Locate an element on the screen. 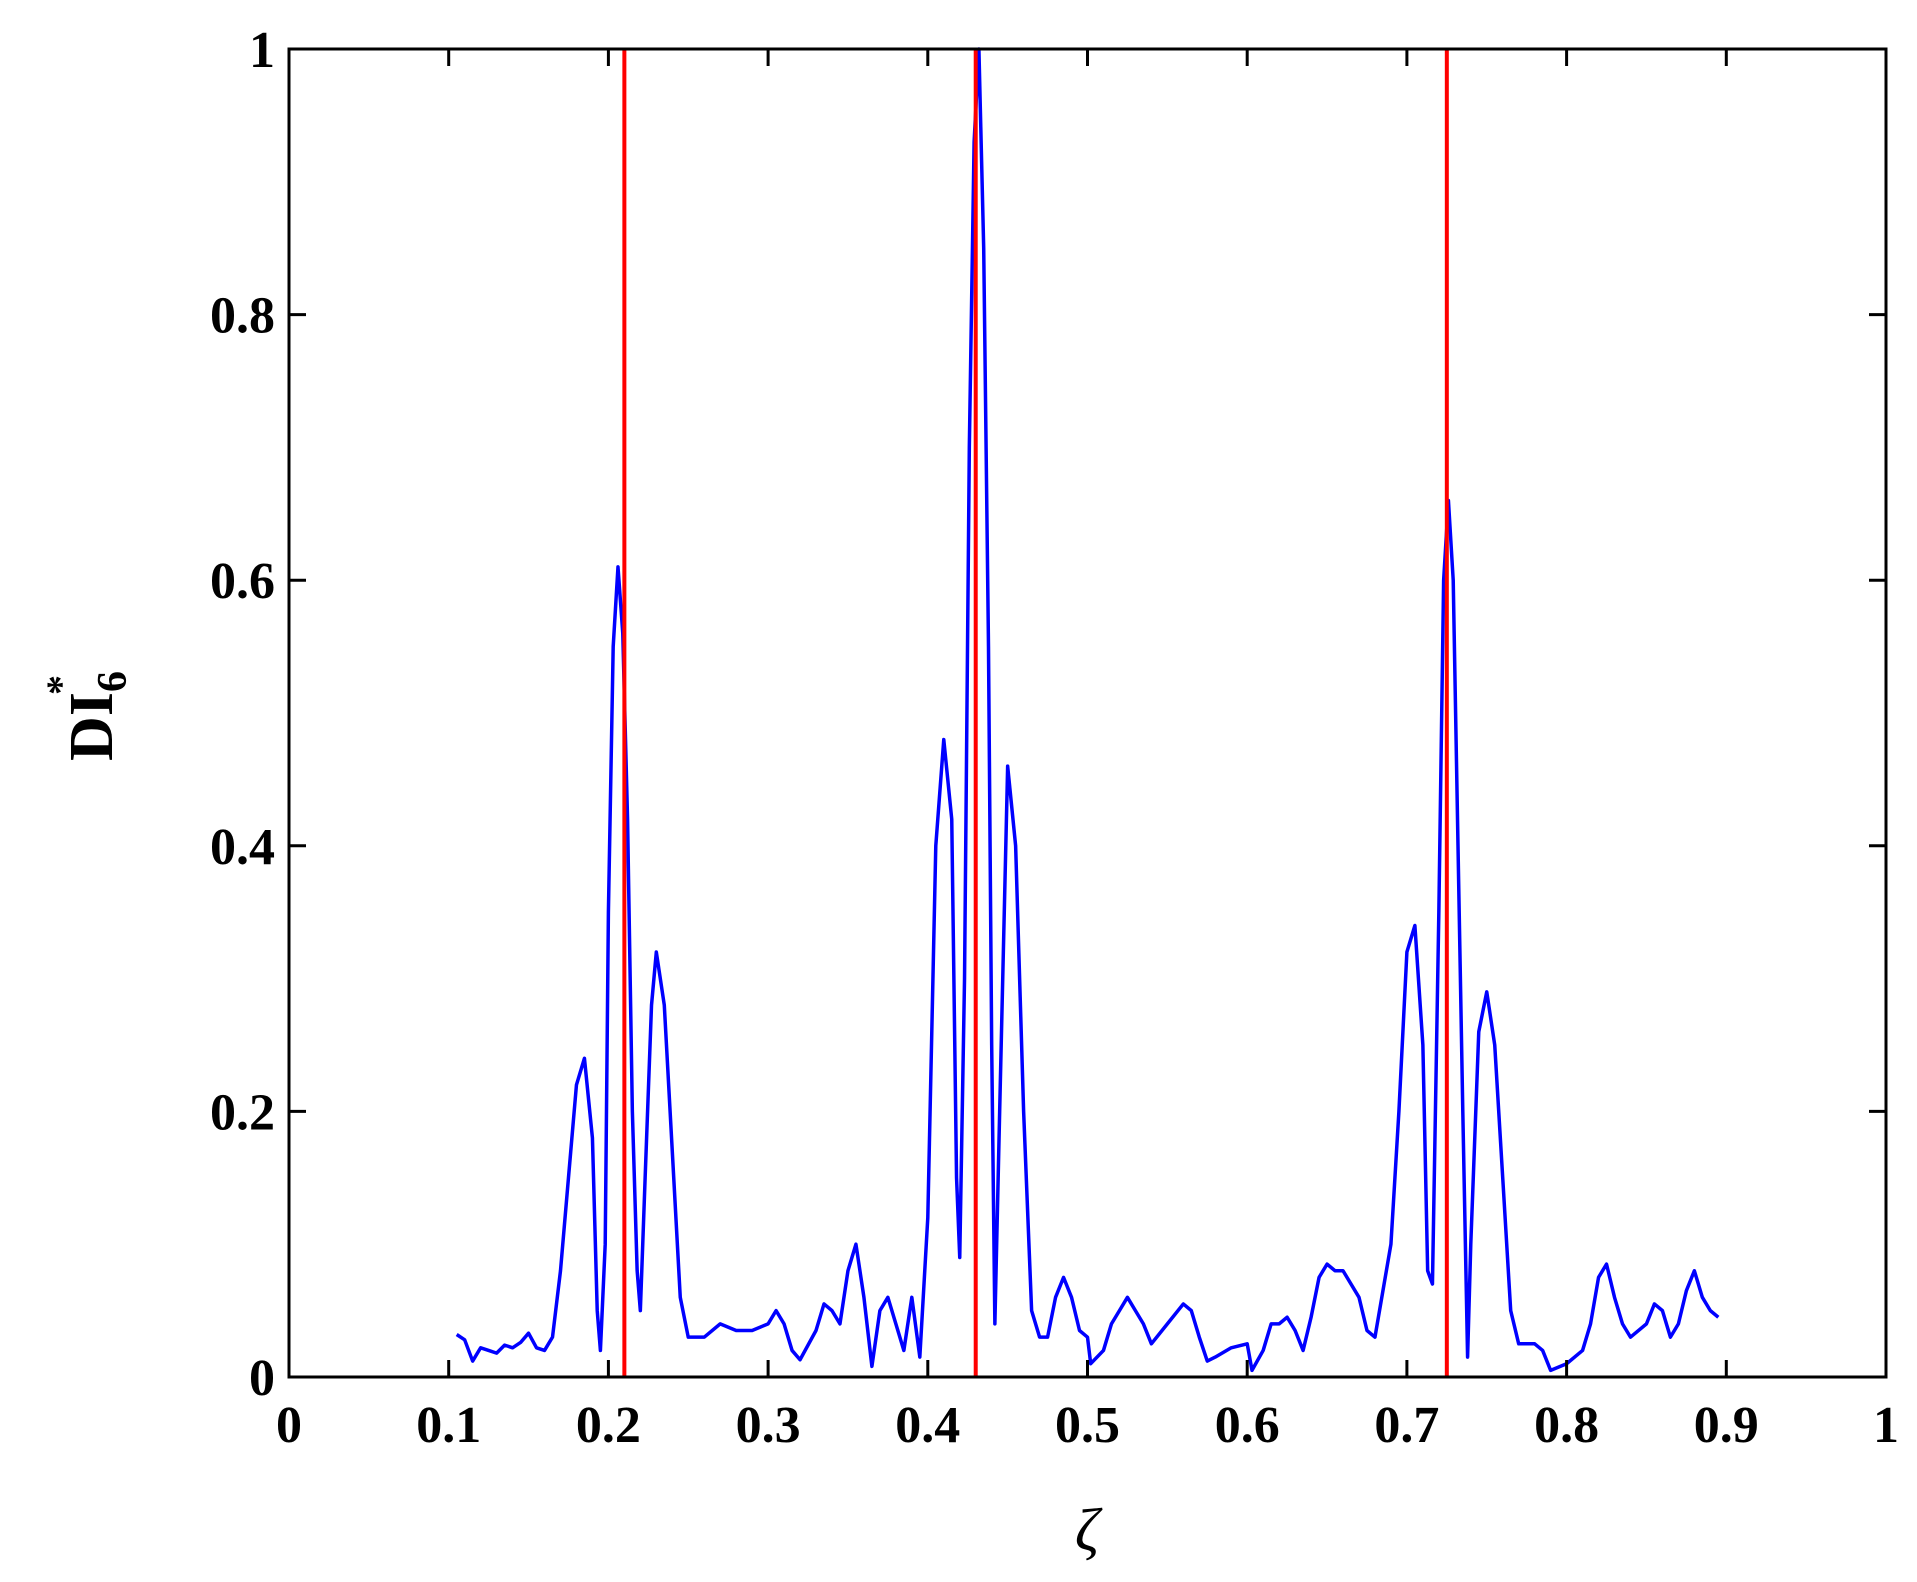 This screenshot has width=1917, height=1582. y-tick-label: 0.4 is located at coordinates (242, 847).